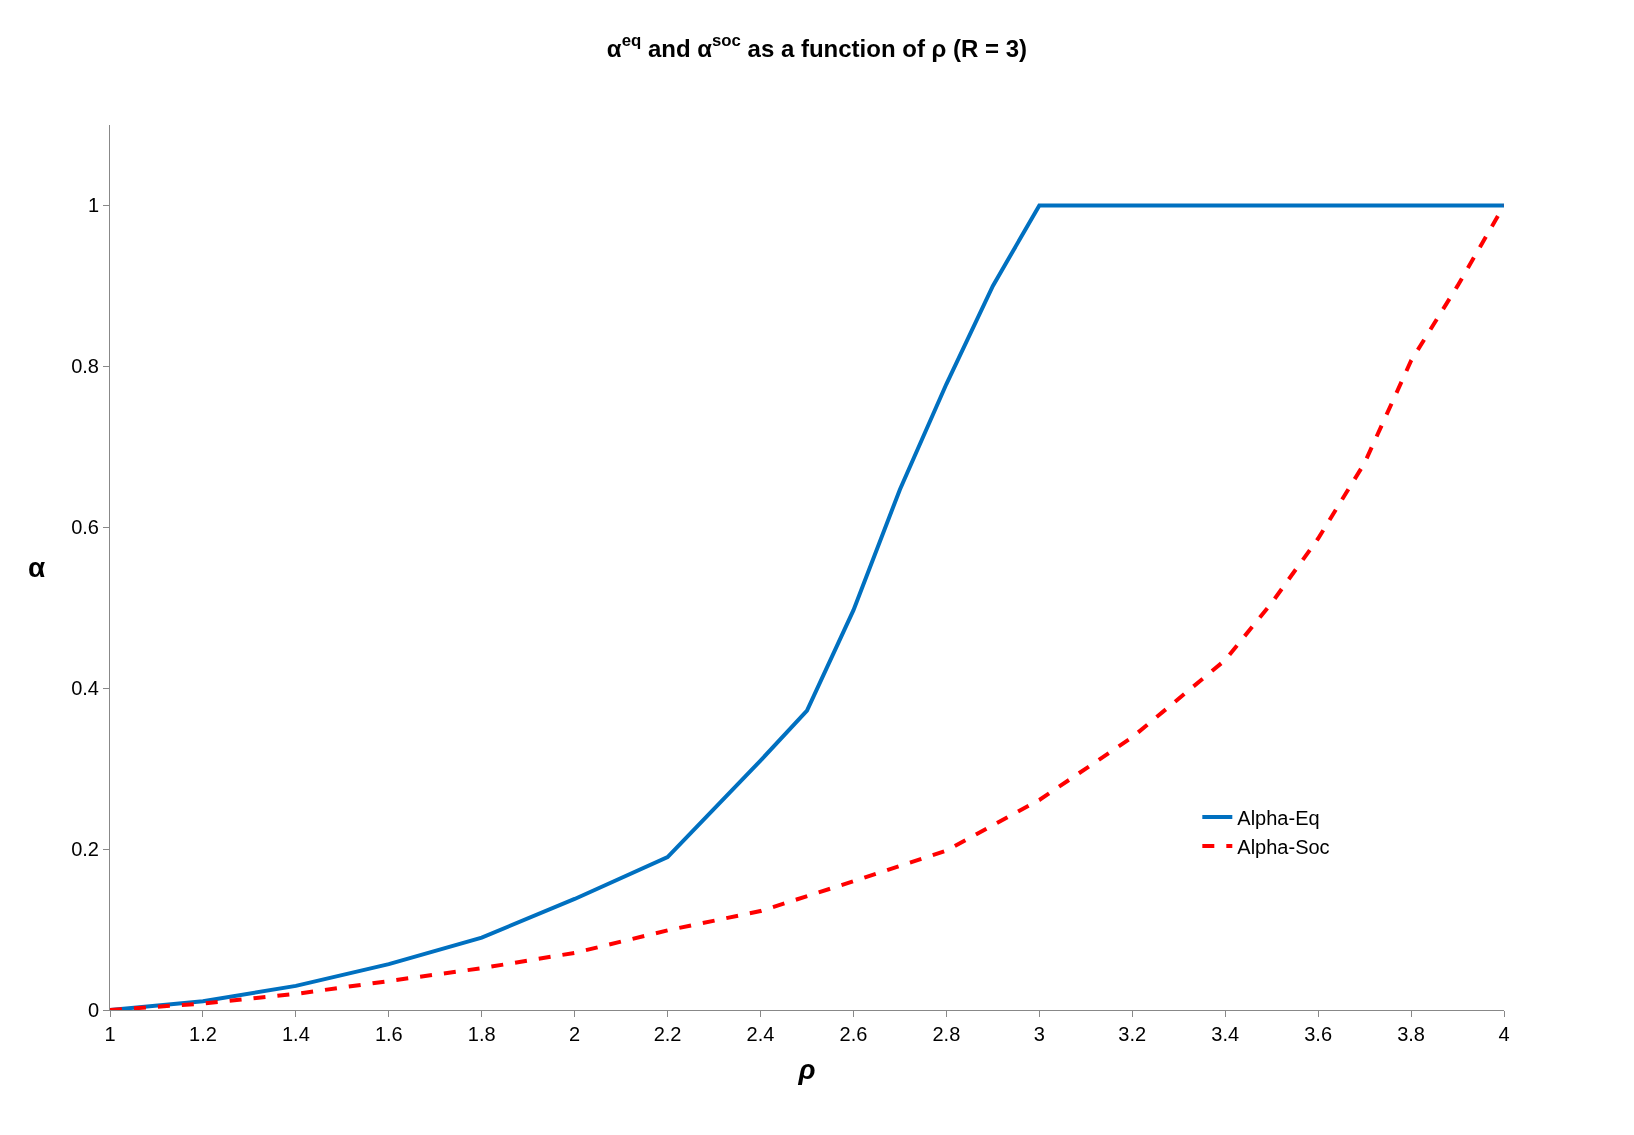  Describe the element at coordinates (1318, 1034) in the screenshot. I see `x-tick-label: 3.6` at that location.